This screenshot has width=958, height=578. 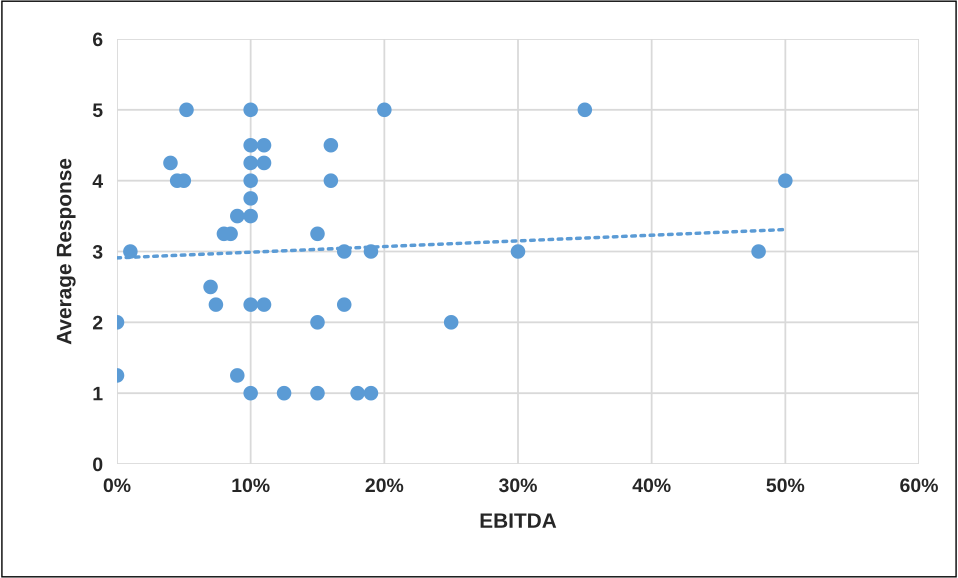 What do you see at coordinates (385, 485) in the screenshot?
I see `x-tick-label: 20%` at bounding box center [385, 485].